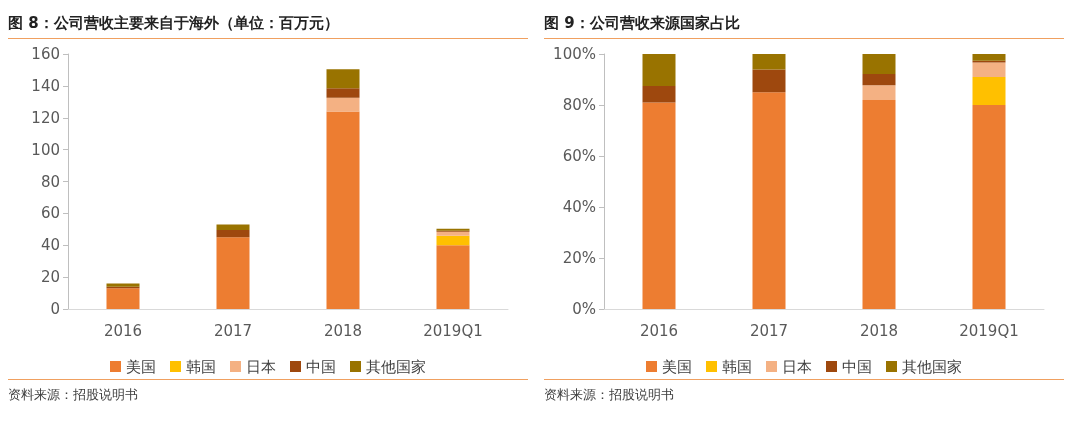 The image size is (1080, 426). What do you see at coordinates (45, 54) in the screenshot?
I see `y-tick-label: 160` at bounding box center [45, 54].